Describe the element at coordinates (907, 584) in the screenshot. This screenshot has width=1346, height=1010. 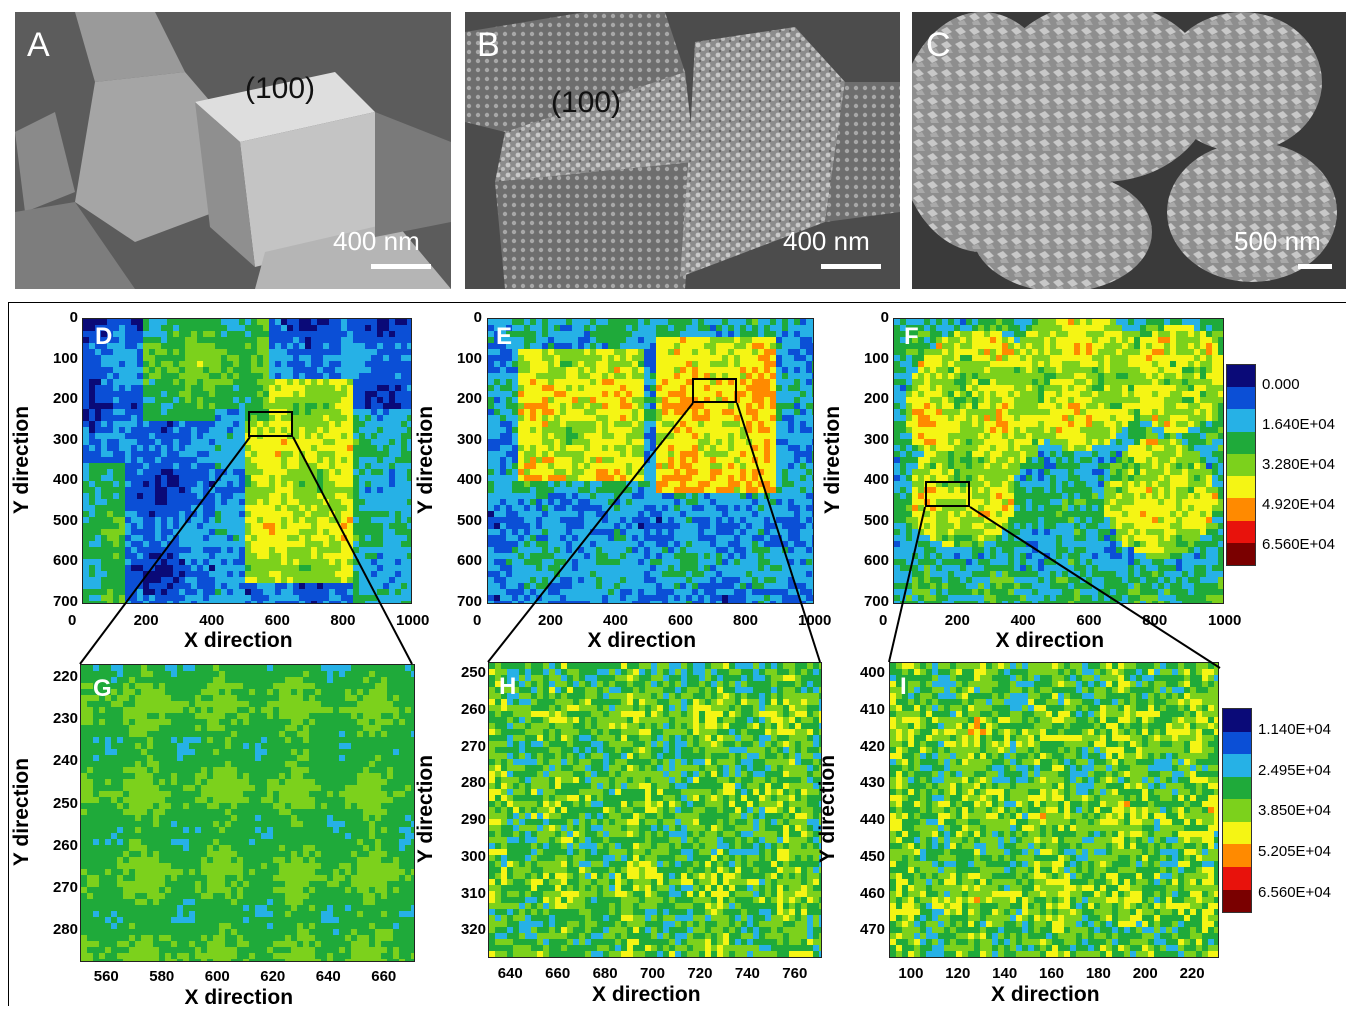
I see `connector-f-i-left` at that location.